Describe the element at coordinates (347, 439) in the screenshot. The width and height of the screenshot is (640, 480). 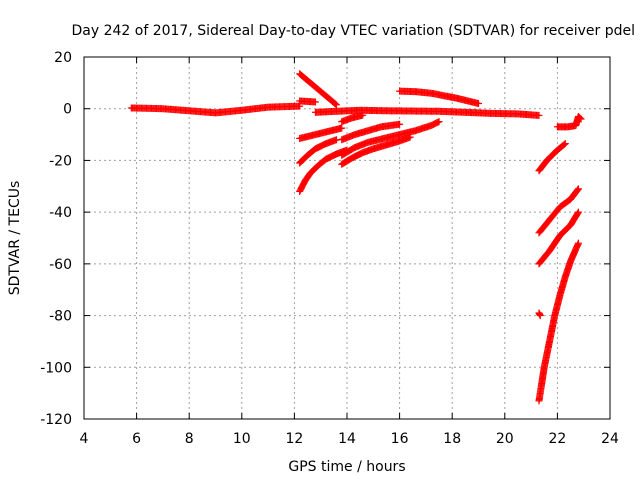
I see `x-tick-label: 14` at that location.